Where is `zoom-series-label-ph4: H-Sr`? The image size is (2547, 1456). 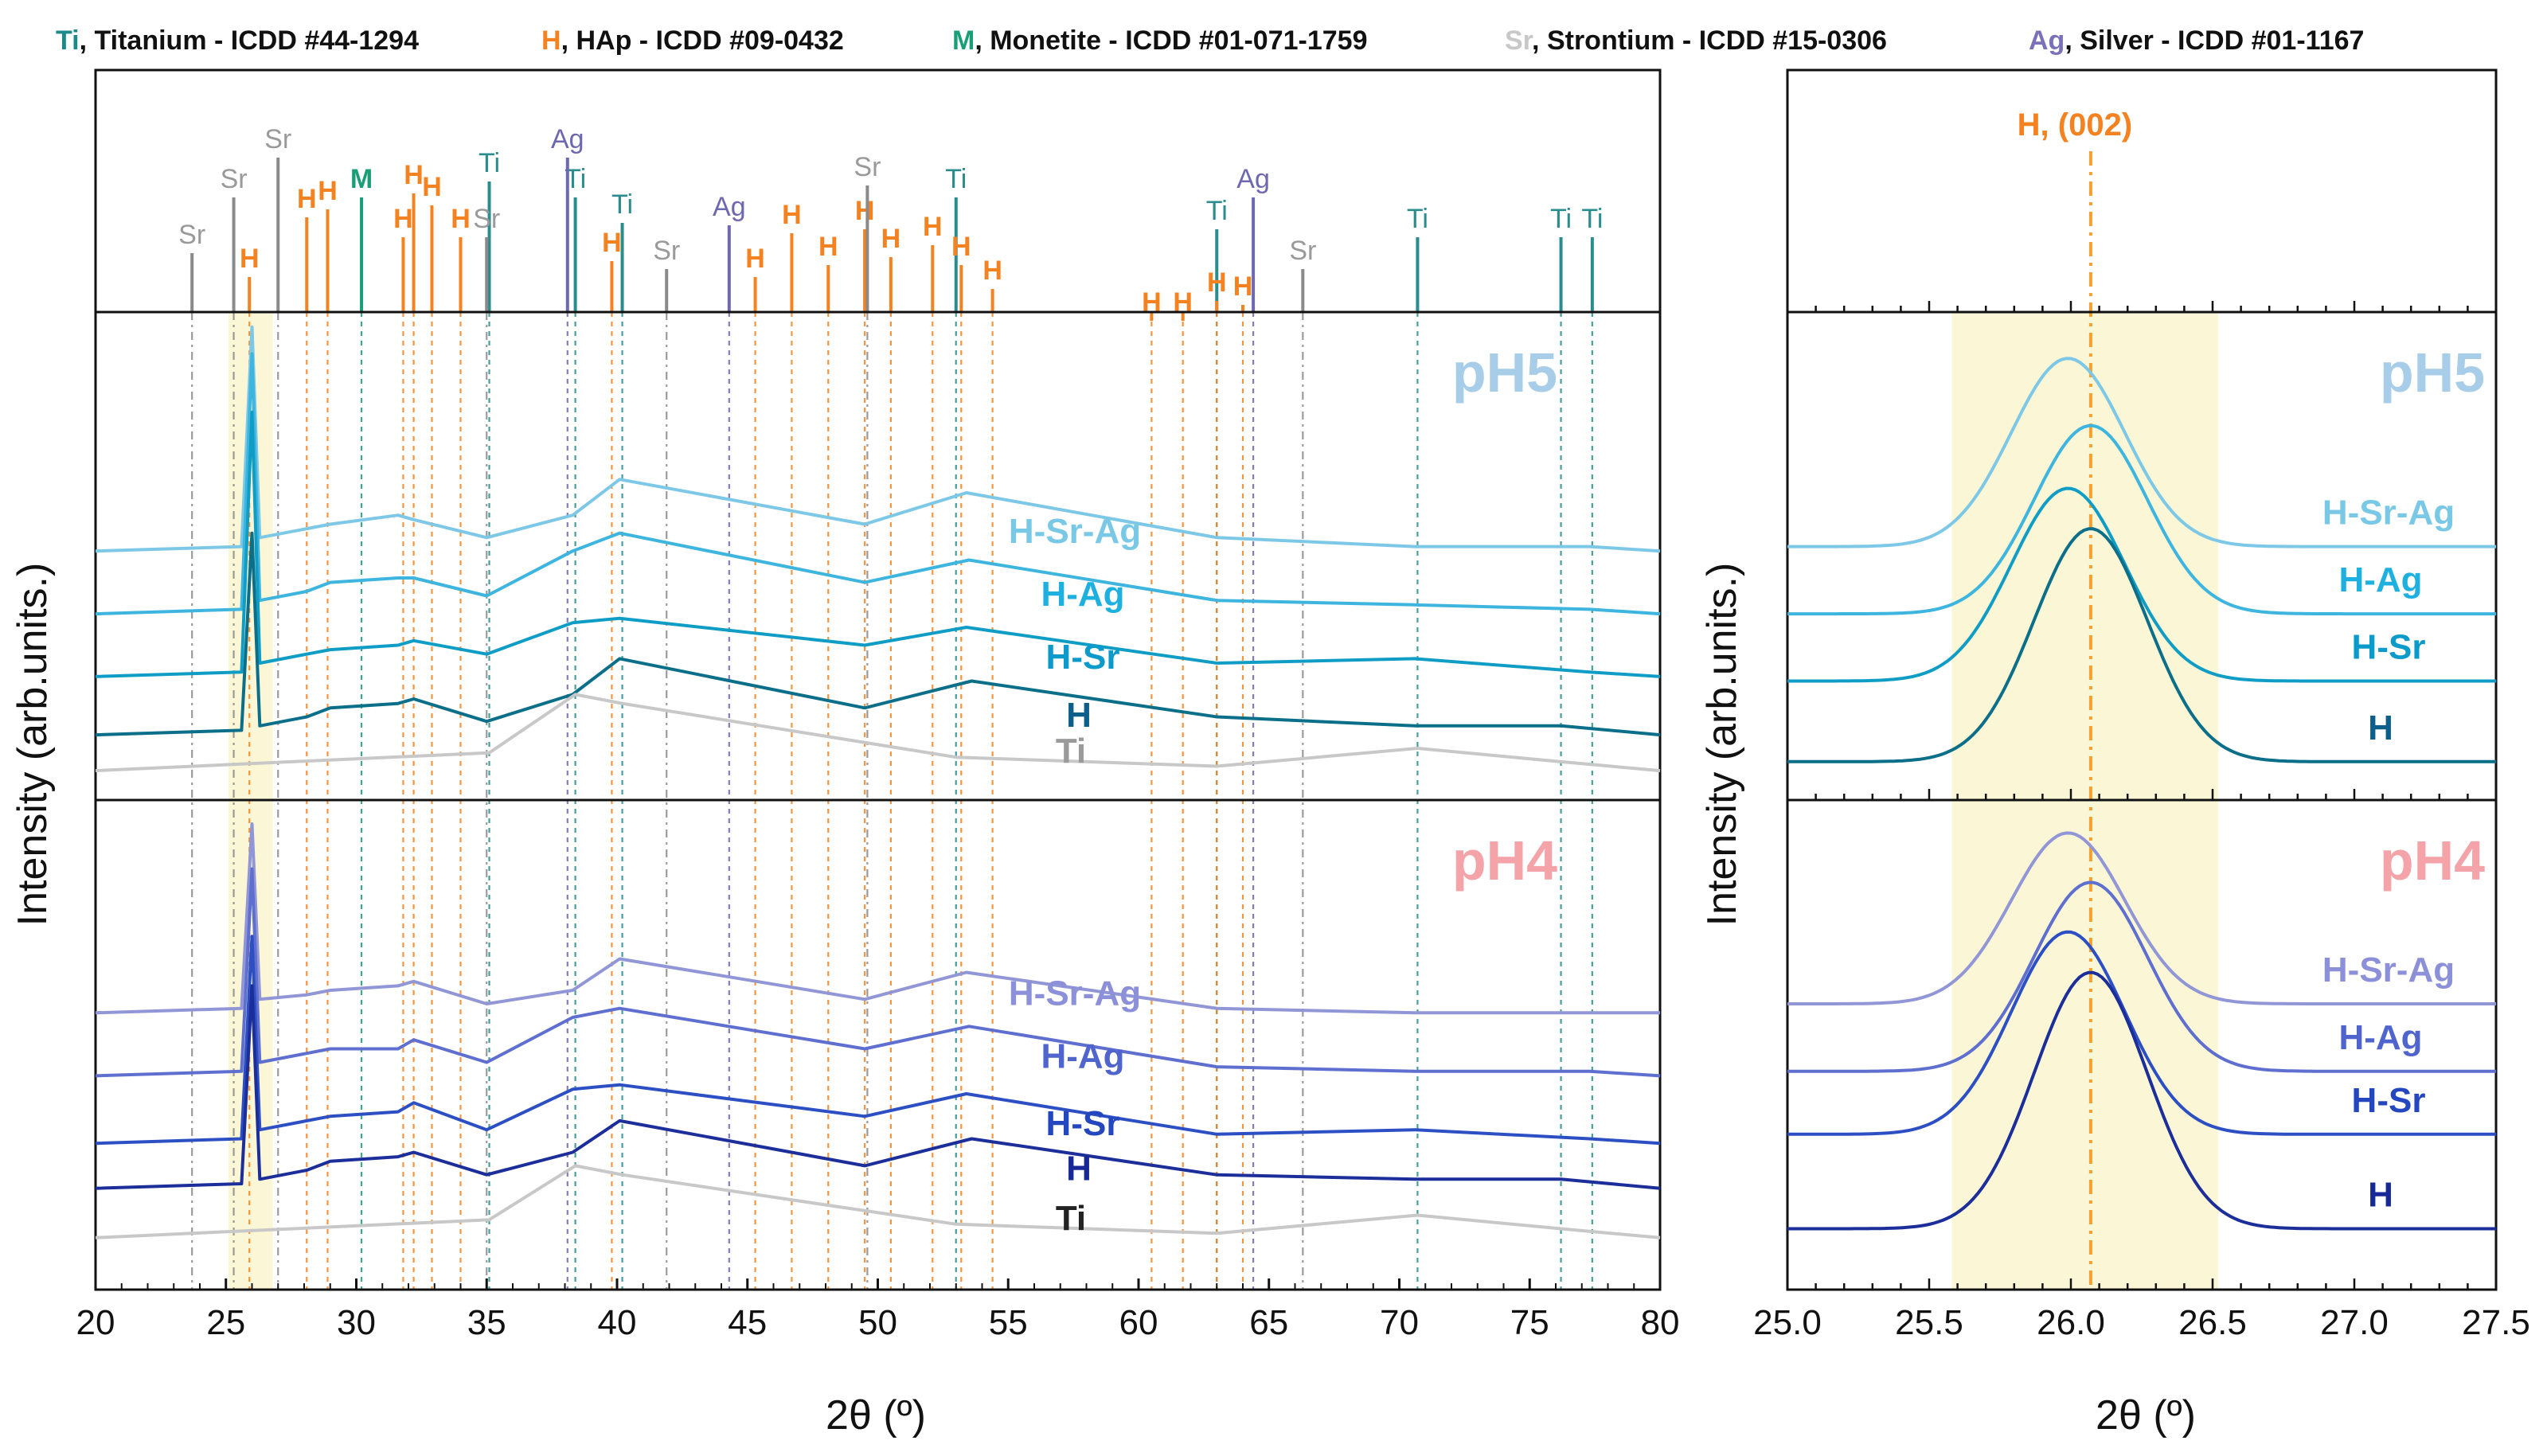 zoom-series-label-ph4: H-Sr is located at coordinates (2389, 1100).